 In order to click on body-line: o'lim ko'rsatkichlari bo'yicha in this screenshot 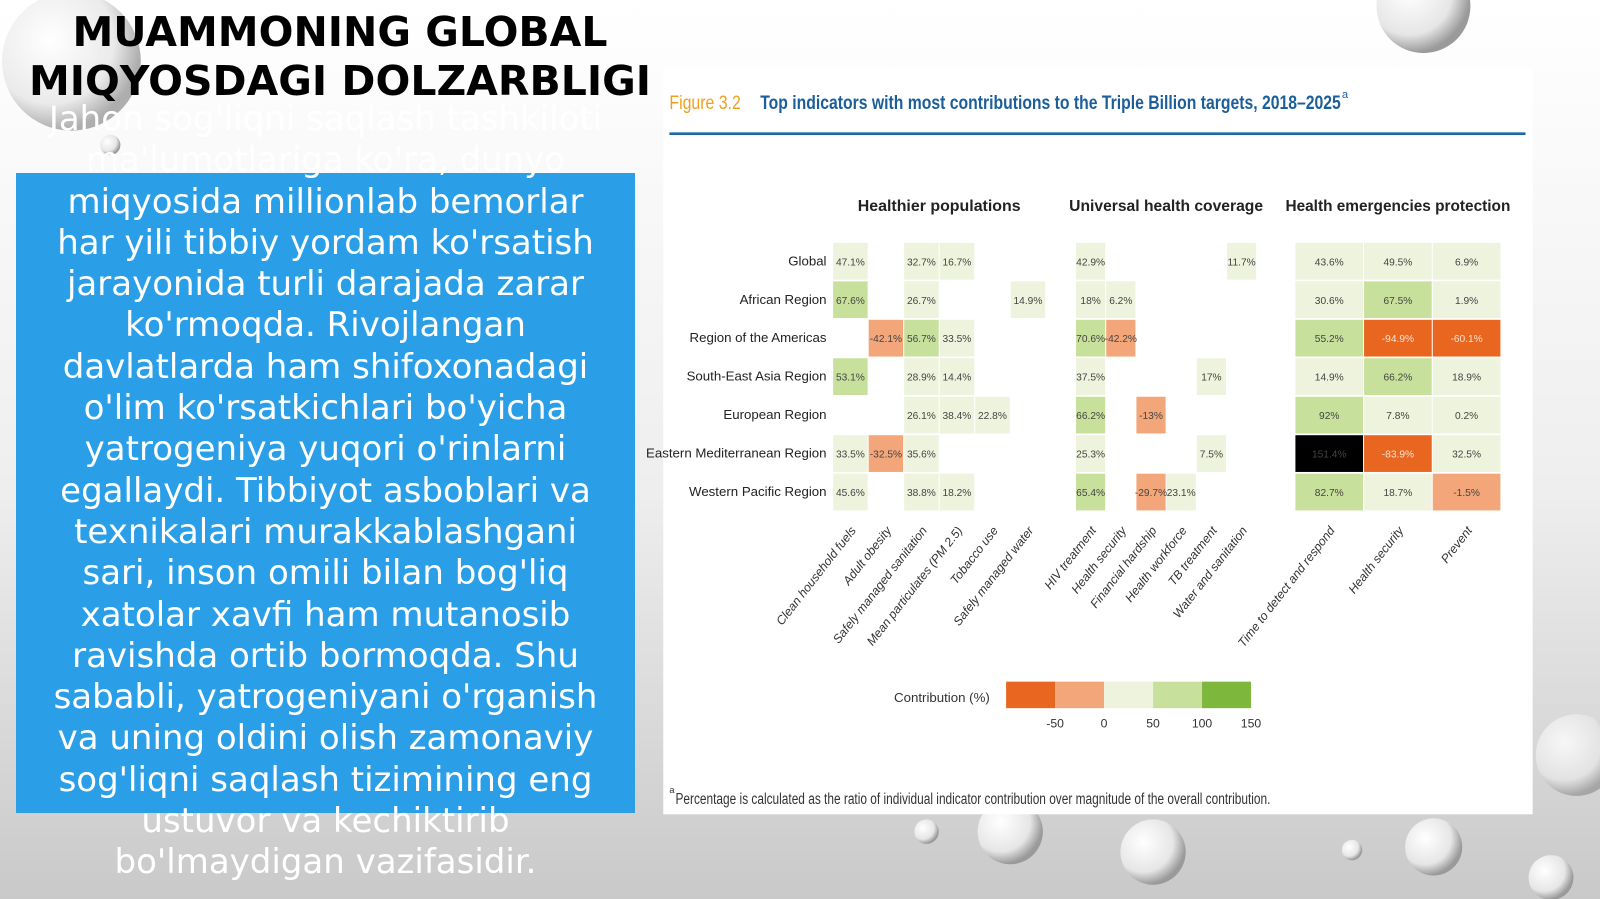, I will do `click(325, 408)`.